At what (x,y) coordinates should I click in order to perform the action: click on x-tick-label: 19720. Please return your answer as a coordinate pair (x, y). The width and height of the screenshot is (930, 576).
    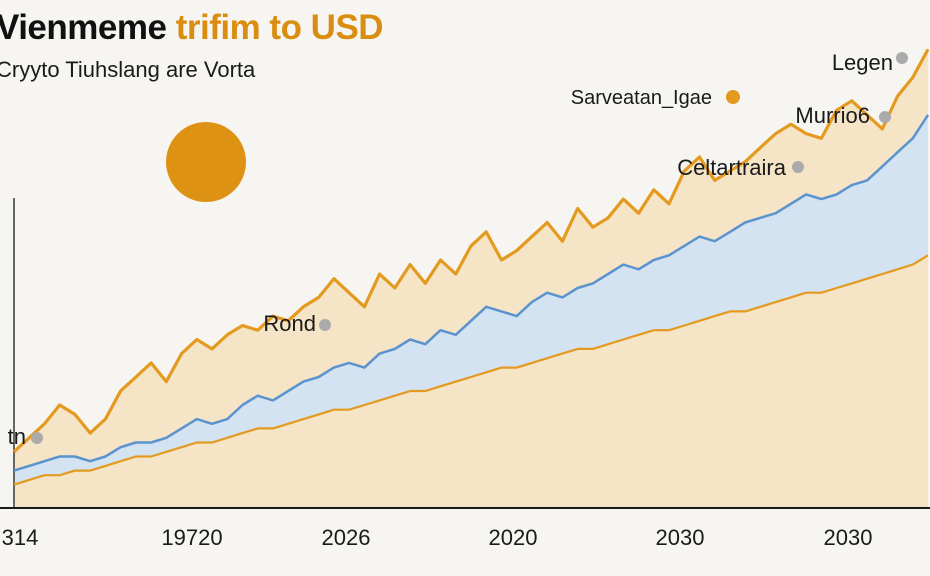
    Looking at the image, I should click on (191, 537).